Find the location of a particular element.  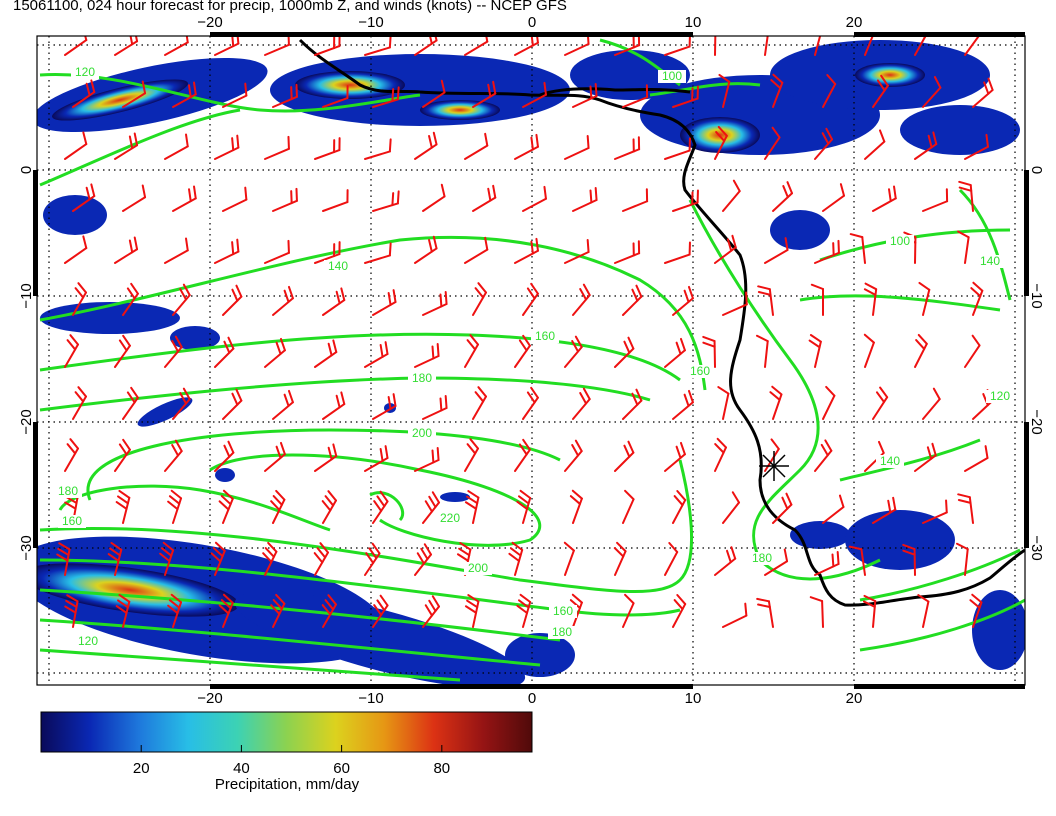

contour-label: 140 is located at coordinates (990, 261).